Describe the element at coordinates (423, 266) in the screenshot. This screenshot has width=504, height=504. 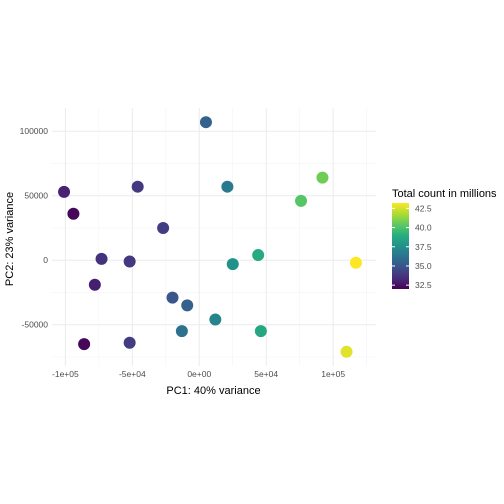
I see `legend-tick-label: 35.0` at that location.